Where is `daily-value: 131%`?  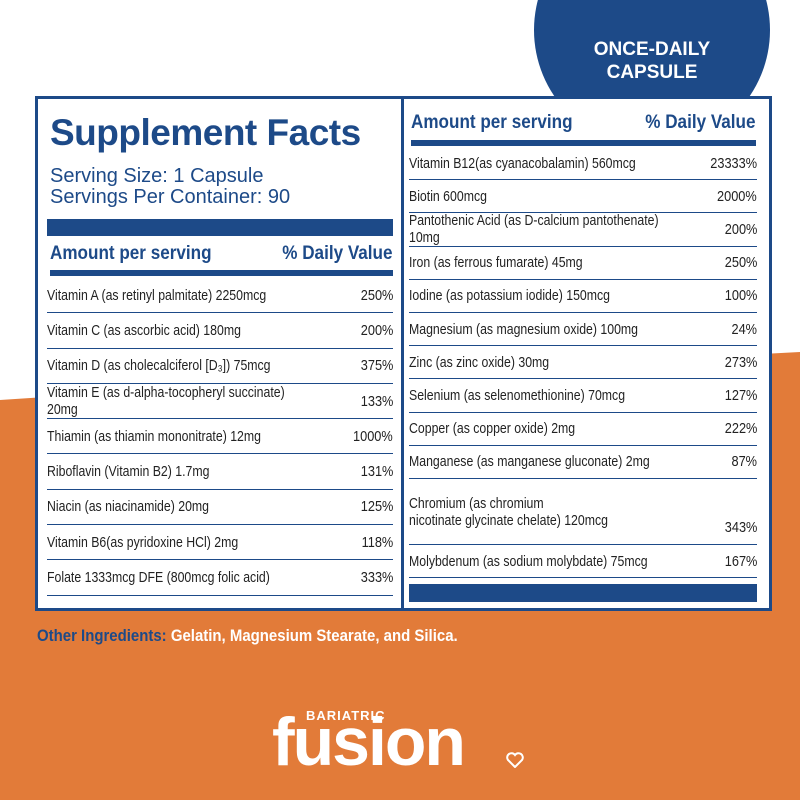 daily-value: 131% is located at coordinates (376, 472).